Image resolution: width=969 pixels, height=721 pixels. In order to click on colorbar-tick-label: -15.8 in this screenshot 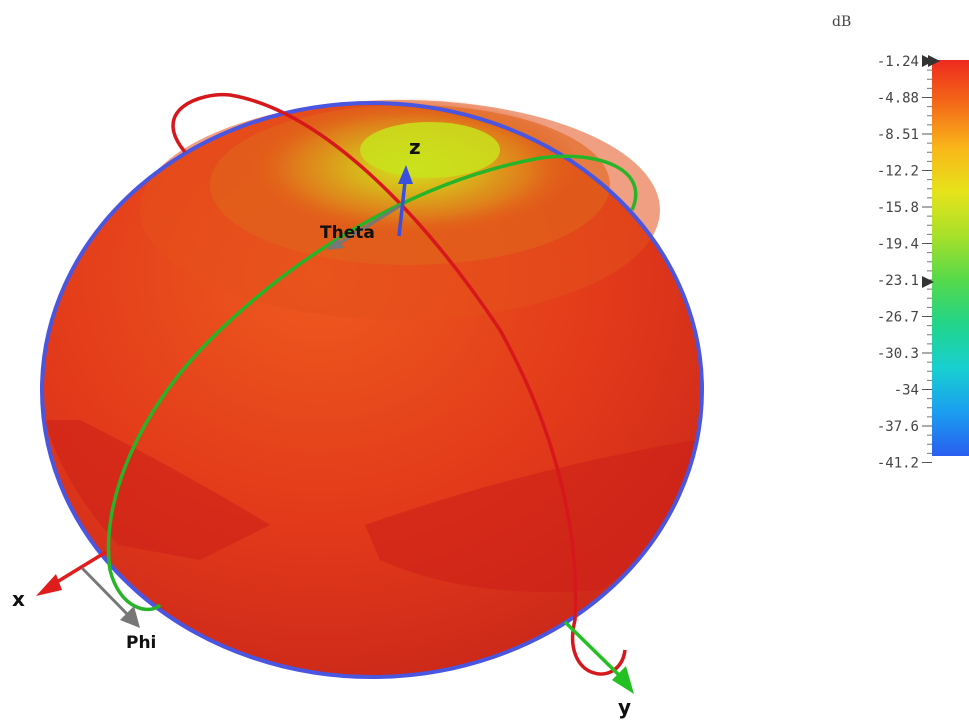, I will do `click(898, 208)`.